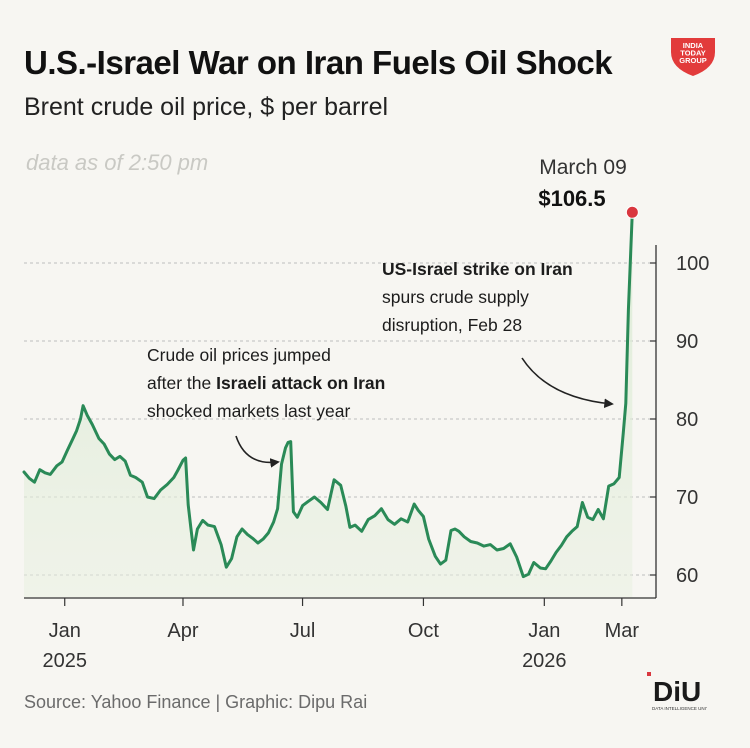  What do you see at coordinates (687, 576) in the screenshot?
I see `y-tick-label: 60` at bounding box center [687, 576].